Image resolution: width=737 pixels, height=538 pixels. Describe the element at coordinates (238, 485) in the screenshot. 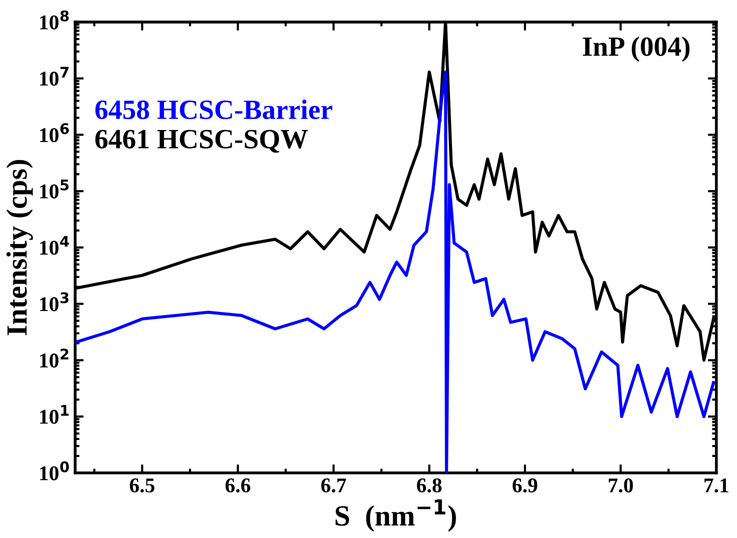

I see `x-tick-label: 6.6` at that location.